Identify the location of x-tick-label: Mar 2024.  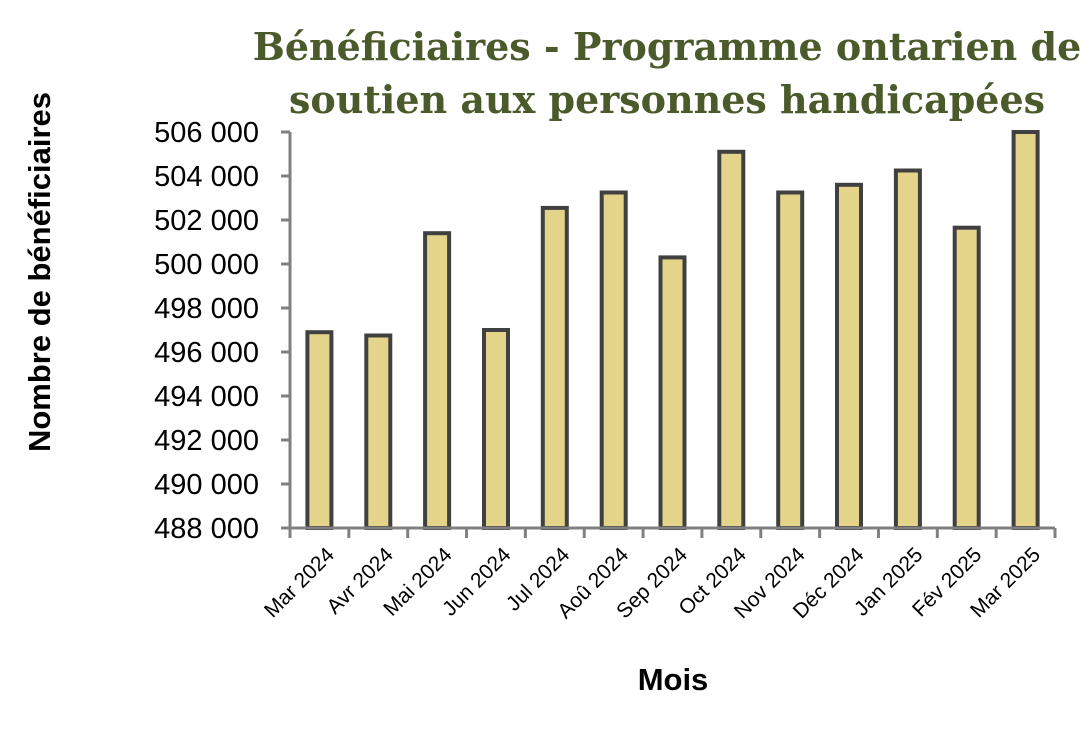
(299, 582).